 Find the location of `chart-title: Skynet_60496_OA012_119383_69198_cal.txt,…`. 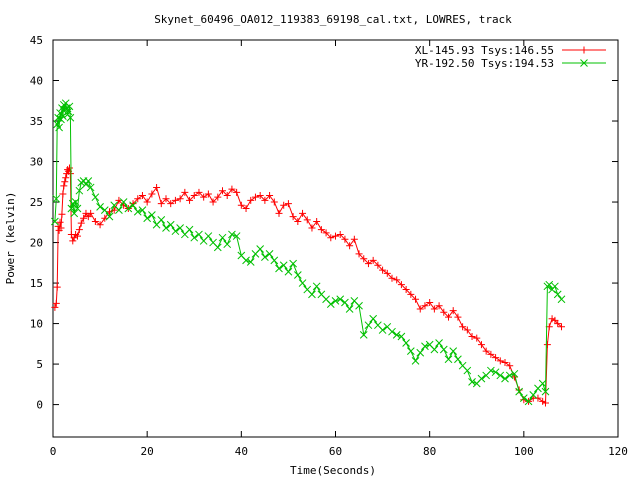

chart-title: Skynet_60496_OA012_119383_69198_cal.txt,… is located at coordinates (333, 19).